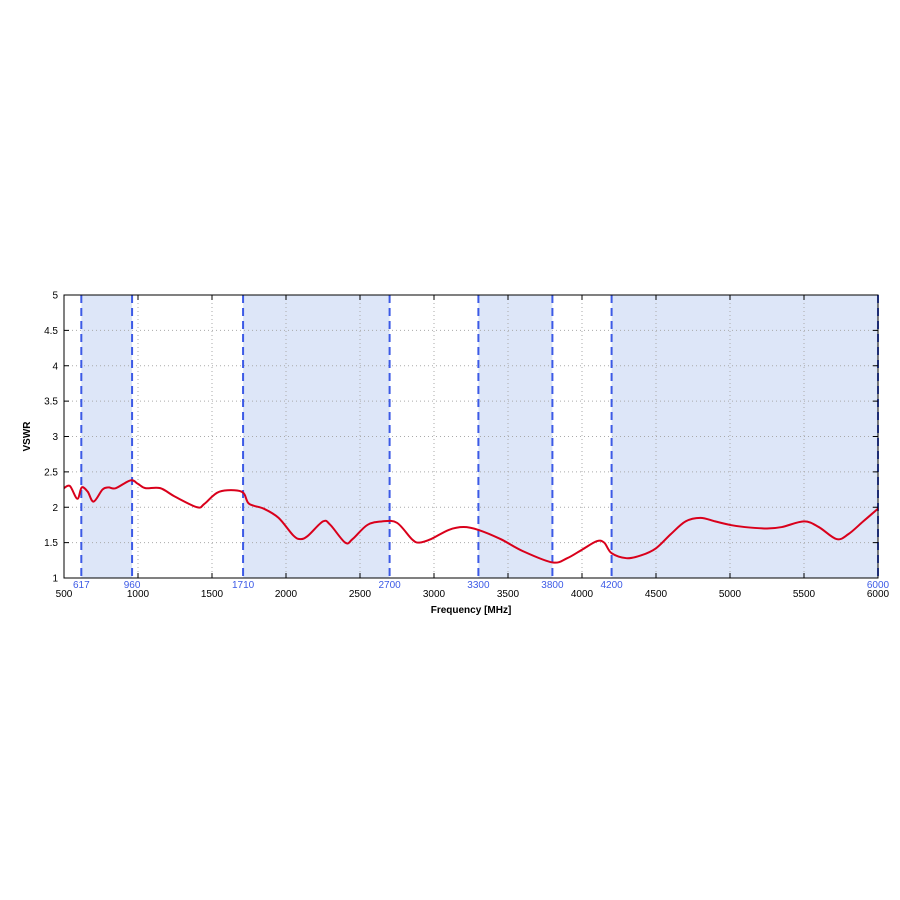  What do you see at coordinates (552, 585) in the screenshot?
I see `band-marker-label: 3800` at bounding box center [552, 585].